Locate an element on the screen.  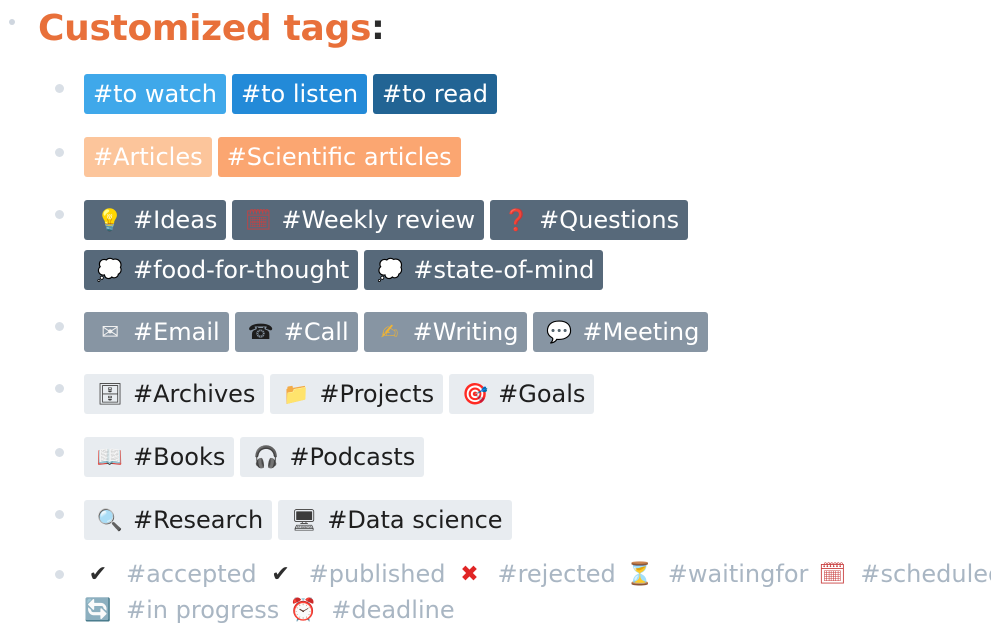
tag-articles: #Articles is located at coordinates (148, 157).